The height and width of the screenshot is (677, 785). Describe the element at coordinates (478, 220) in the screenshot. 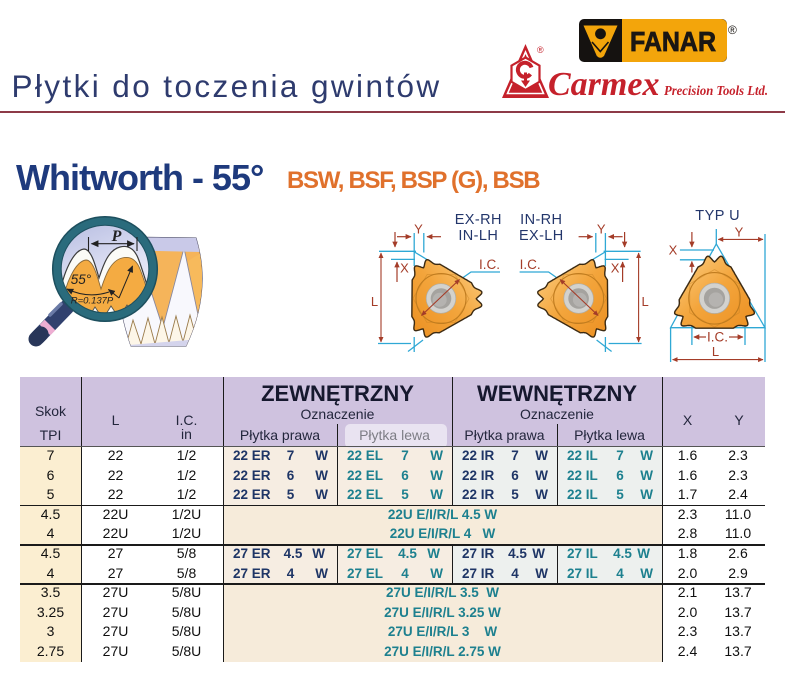

I see `svg-text: EX-RH` at that location.